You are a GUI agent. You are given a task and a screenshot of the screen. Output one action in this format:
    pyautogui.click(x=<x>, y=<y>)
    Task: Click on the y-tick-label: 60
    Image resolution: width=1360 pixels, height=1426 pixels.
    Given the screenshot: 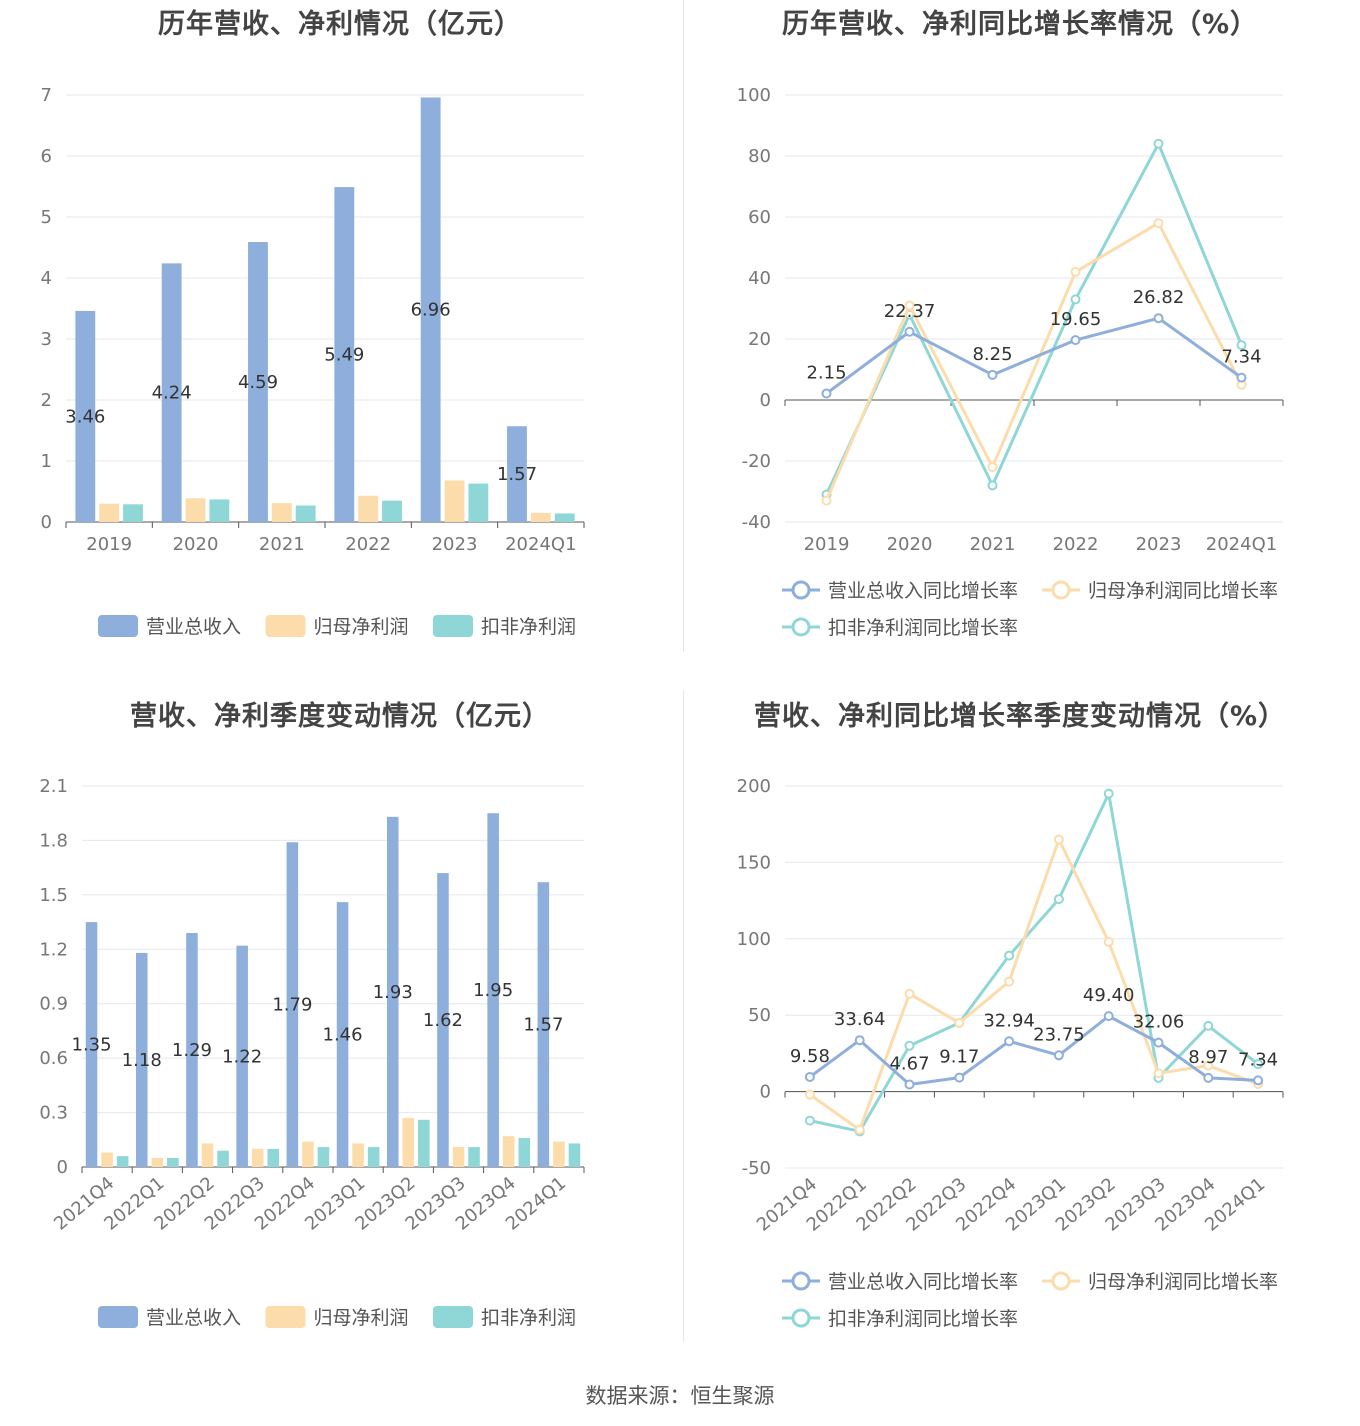 What is the action you would take?
    pyautogui.click(x=759, y=217)
    